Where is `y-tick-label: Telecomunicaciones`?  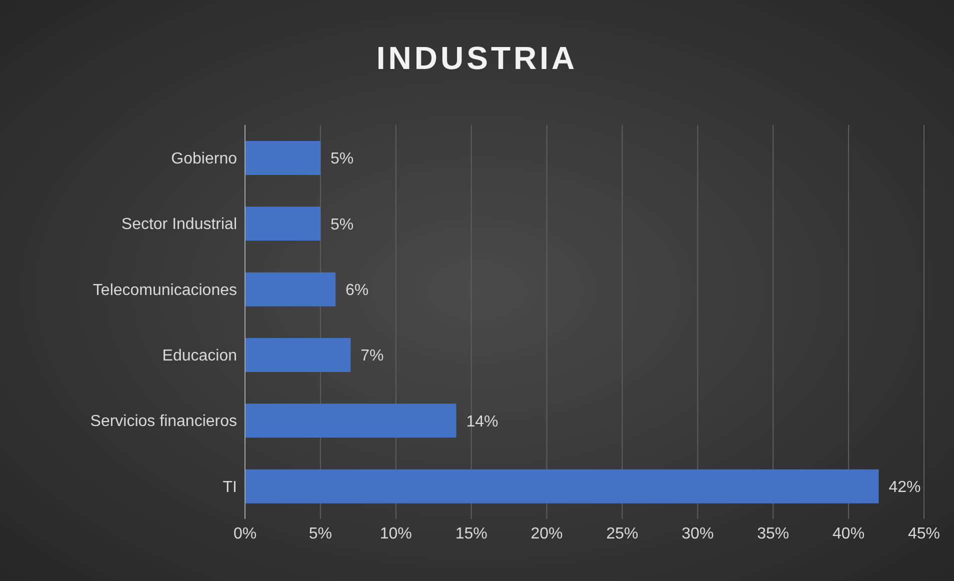 y-tick-label: Telecomunicaciones is located at coordinates (164, 290).